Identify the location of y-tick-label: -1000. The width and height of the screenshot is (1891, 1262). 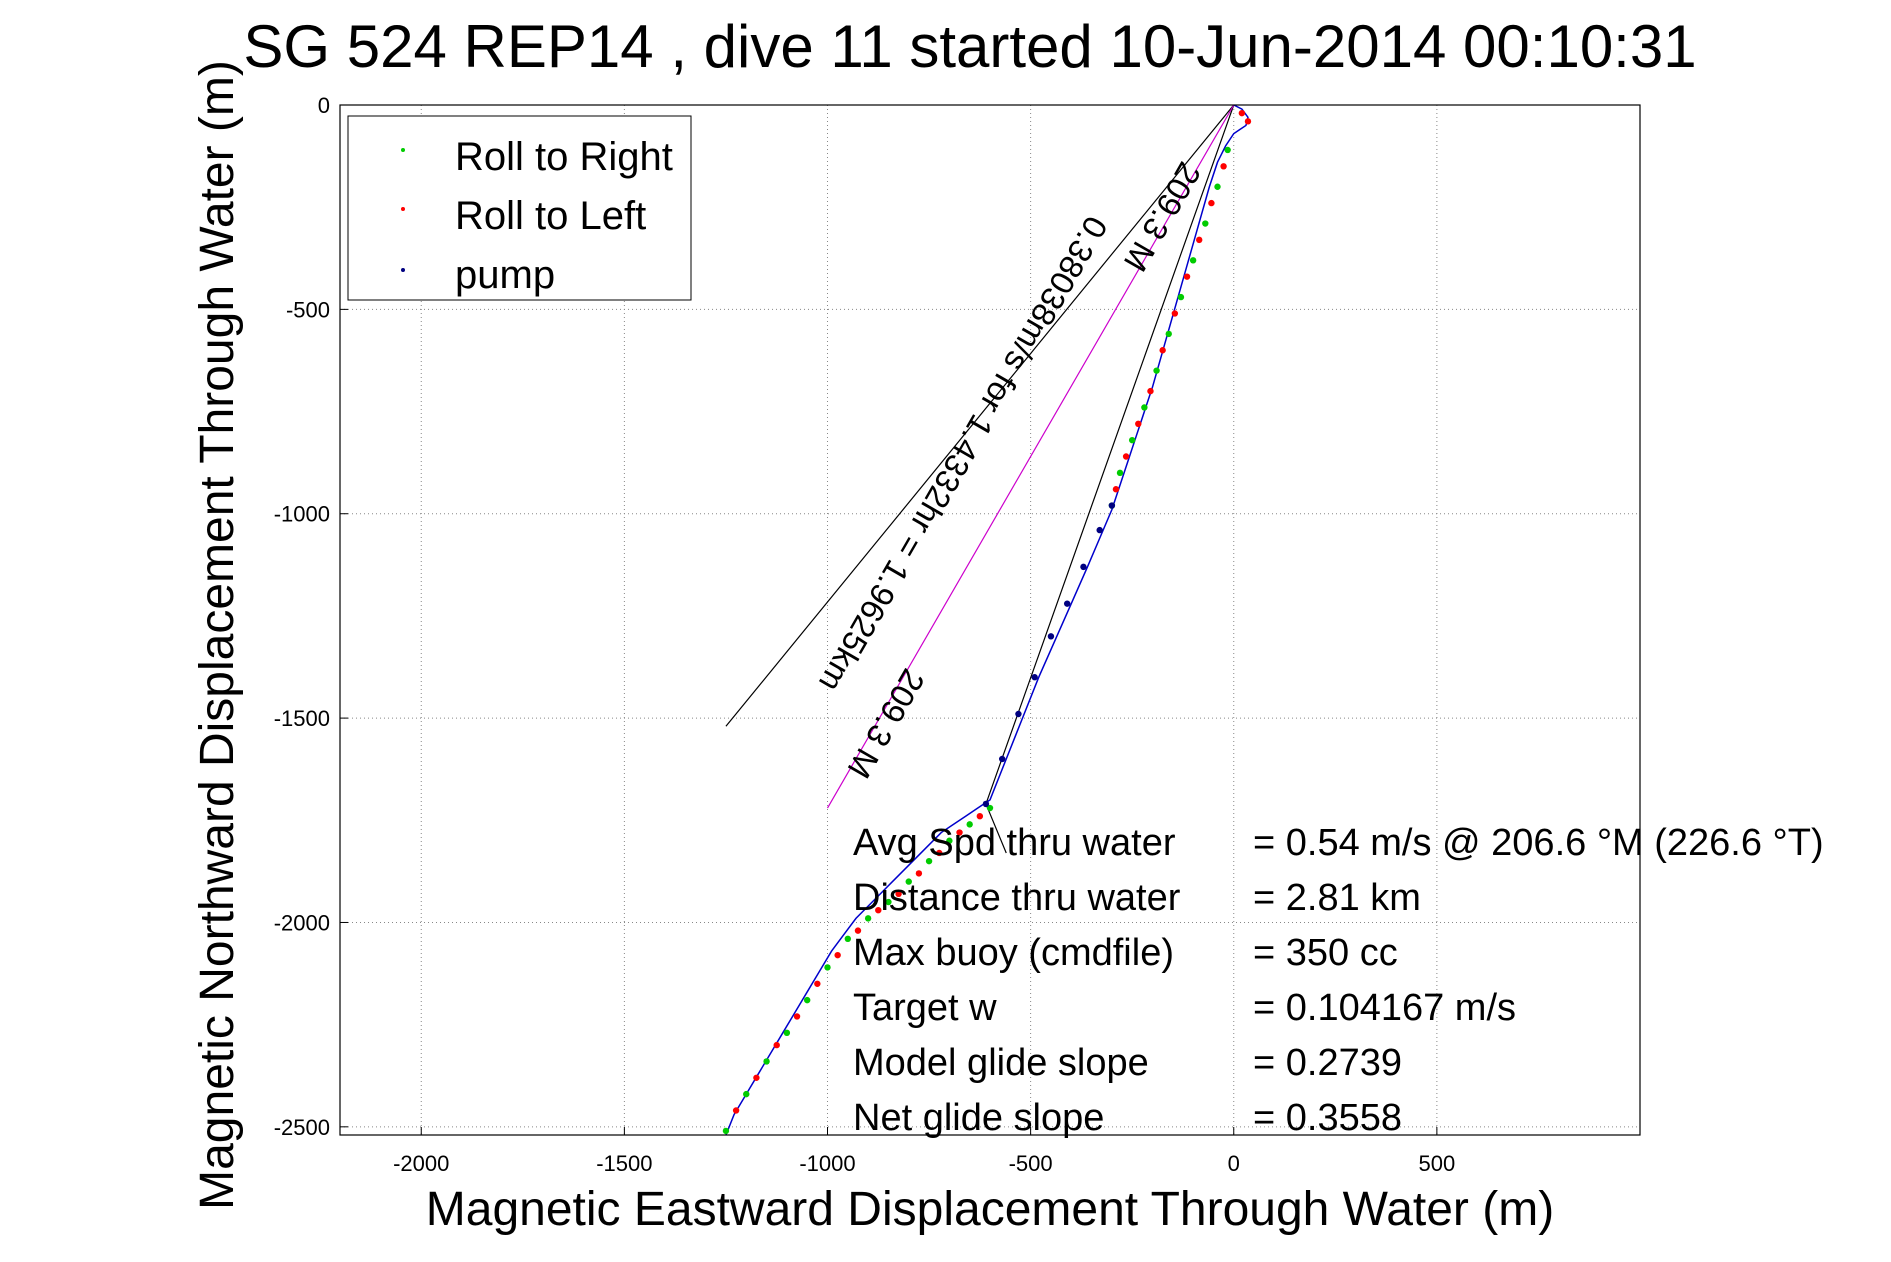
(302, 514).